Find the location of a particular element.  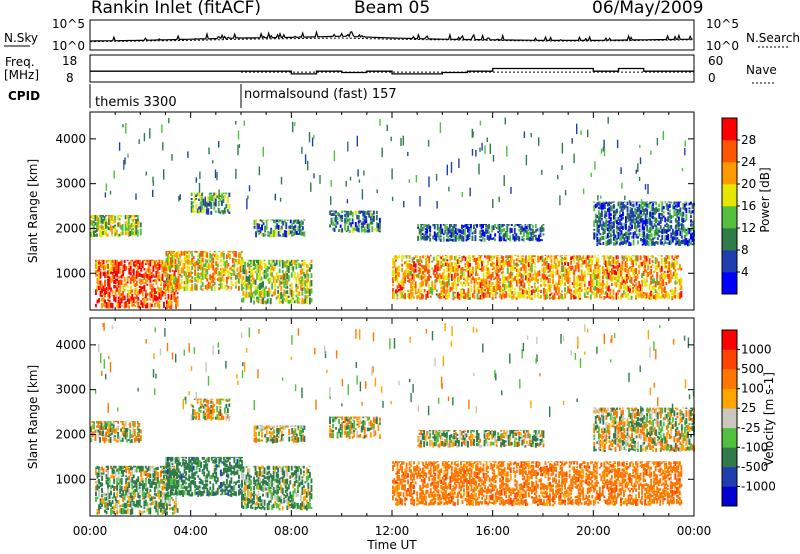

echo-region is located at coordinates (137, 490).